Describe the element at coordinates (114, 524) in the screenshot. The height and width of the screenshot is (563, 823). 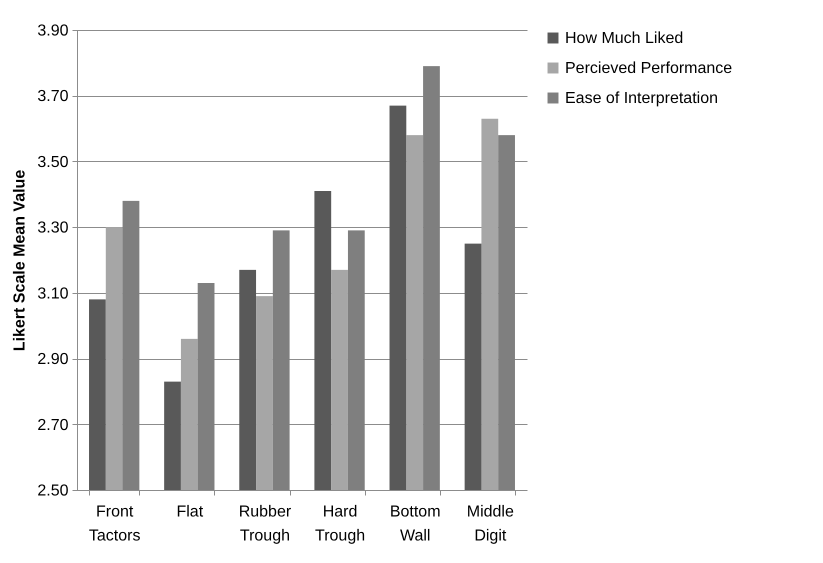
I see `x-tick-label: Front Tactors` at that location.